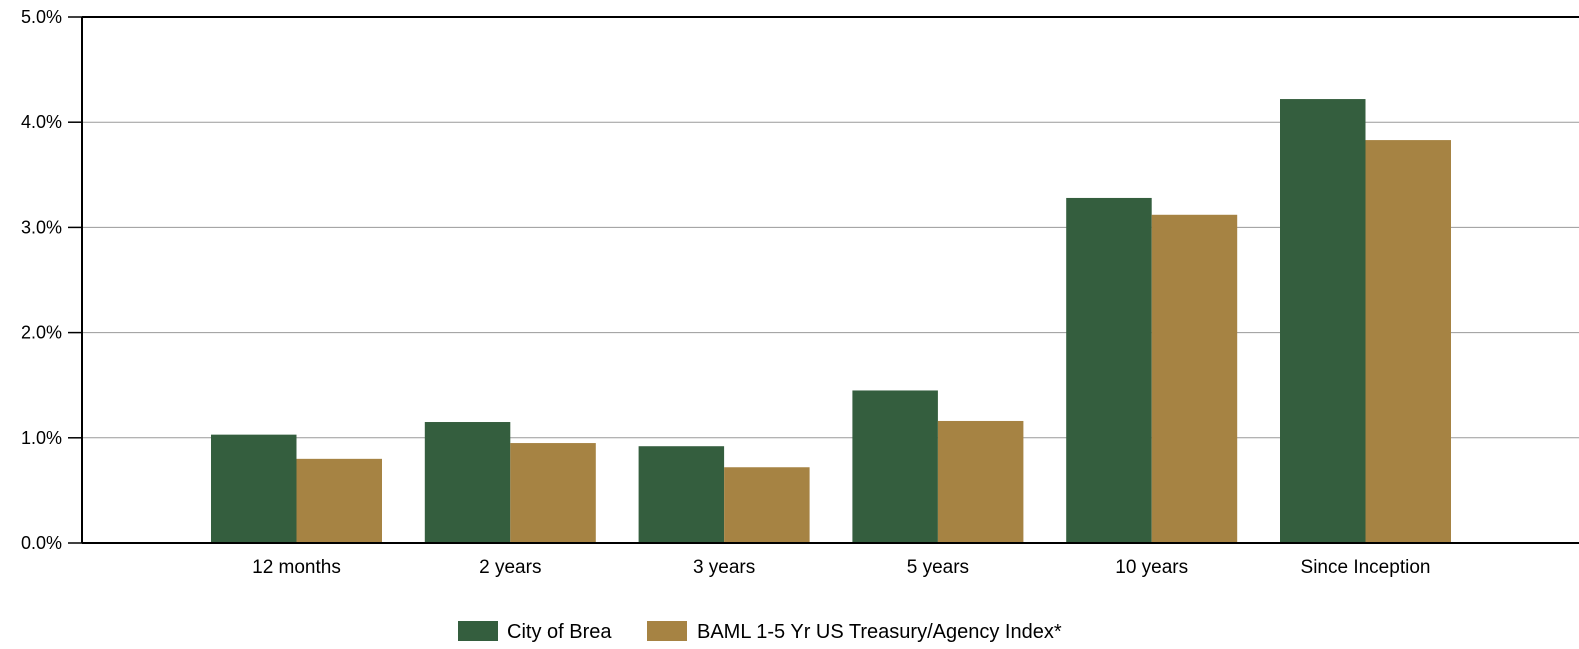 This screenshot has height=649, width=1579. Describe the element at coordinates (41, 17) in the screenshot. I see `y-tick-label-5: 5.0%` at that location.